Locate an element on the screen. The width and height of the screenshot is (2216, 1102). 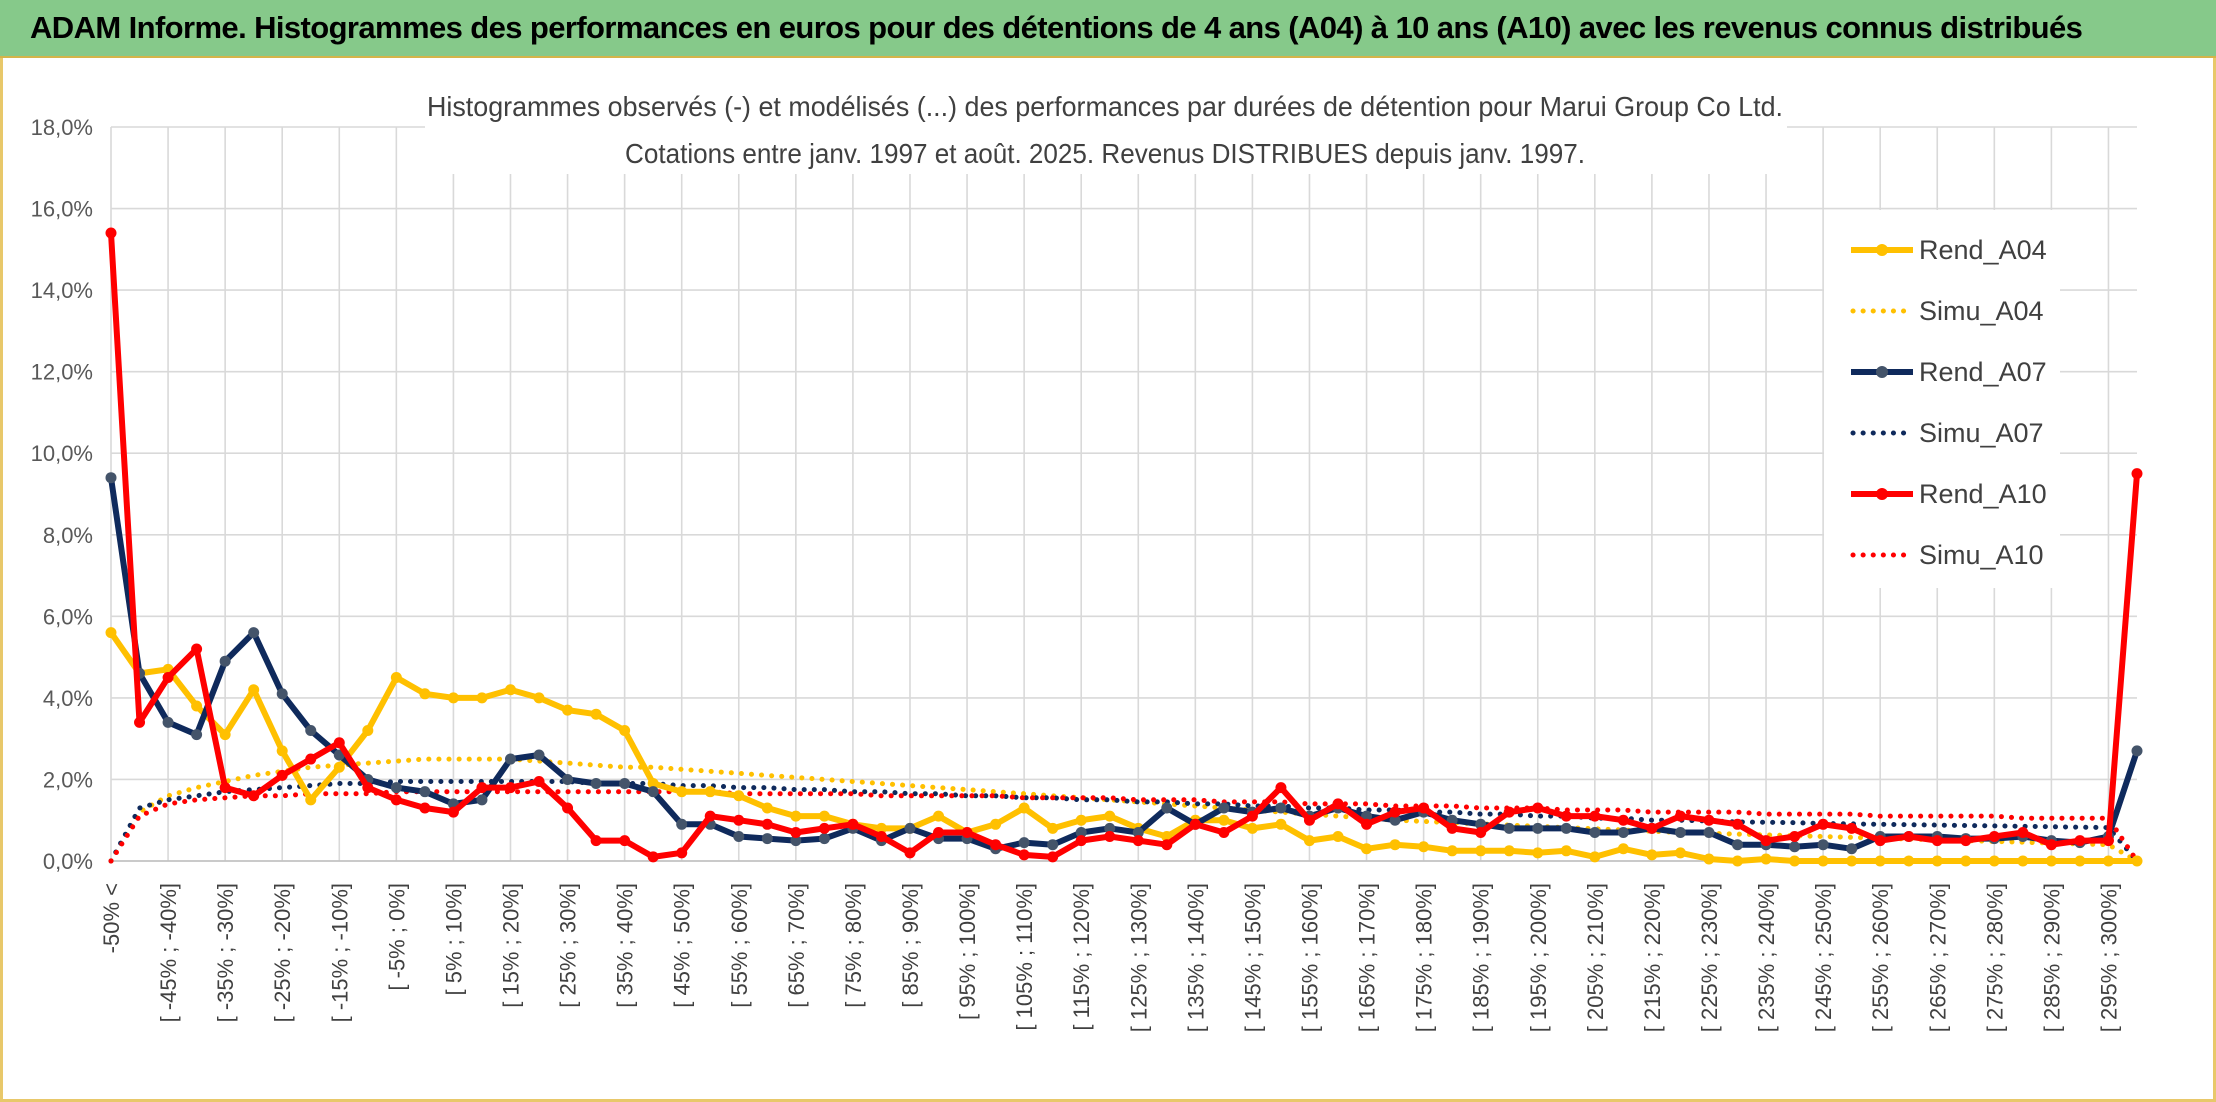
legend-entry-simu-a10: Simu_A10 is located at coordinates (1947, 555).